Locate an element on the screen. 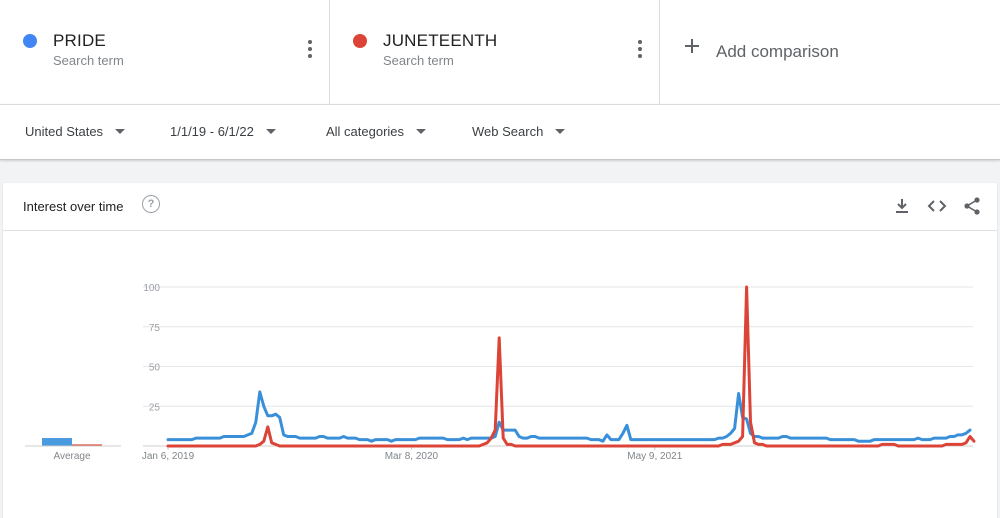 The height and width of the screenshot is (518, 1000). y-tick-label: 75 is located at coordinates (155, 328).